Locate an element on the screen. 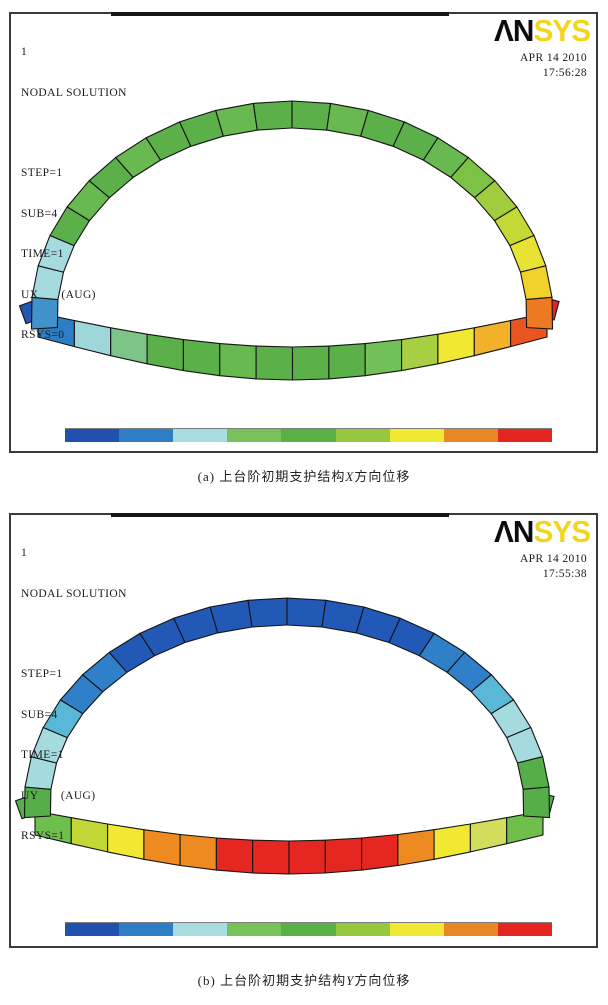 This screenshot has width=608, height=1005. param-component: UX (AUG) is located at coordinates (58, 294).